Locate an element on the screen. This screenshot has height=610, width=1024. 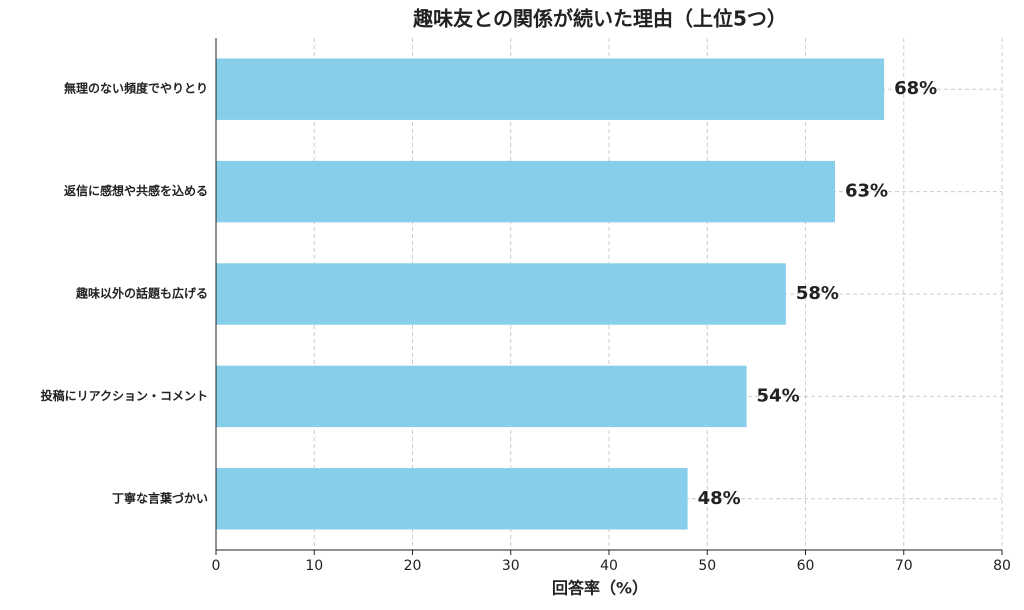
x-tick-label: 70 is located at coordinates (904, 566).